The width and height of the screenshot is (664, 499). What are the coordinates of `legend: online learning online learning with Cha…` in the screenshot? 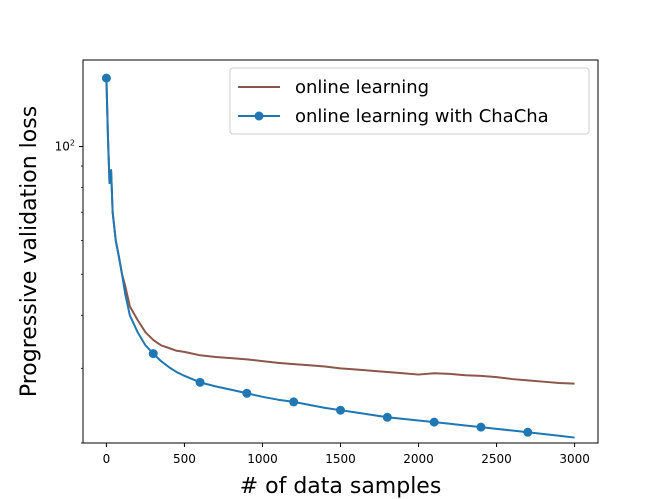 It's located at (409, 101).